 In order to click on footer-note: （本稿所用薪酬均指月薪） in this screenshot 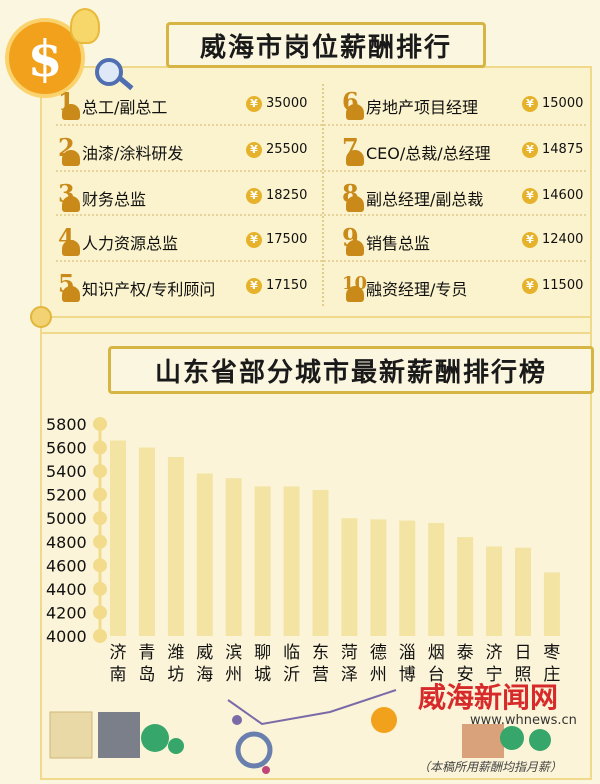, I will do `click(490, 767)`.